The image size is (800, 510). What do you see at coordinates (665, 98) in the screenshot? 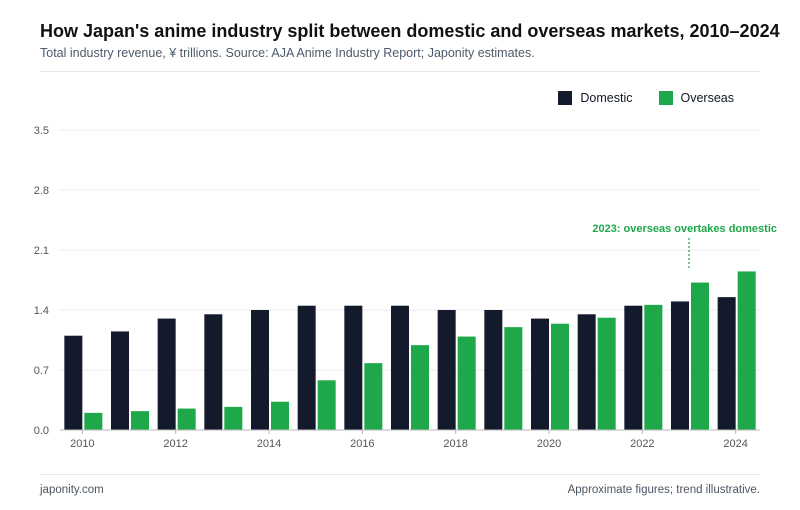
I see `legend-swatch-overseas` at bounding box center [665, 98].